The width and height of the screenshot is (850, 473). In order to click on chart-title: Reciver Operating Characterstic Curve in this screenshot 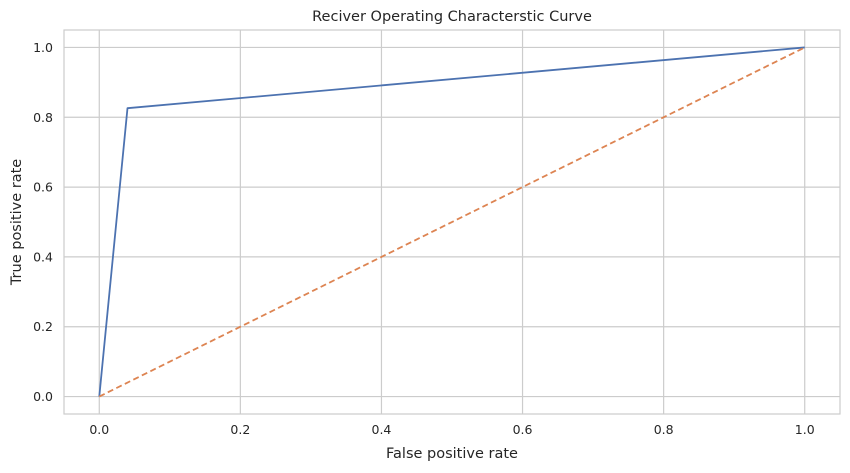, I will do `click(452, 17)`.